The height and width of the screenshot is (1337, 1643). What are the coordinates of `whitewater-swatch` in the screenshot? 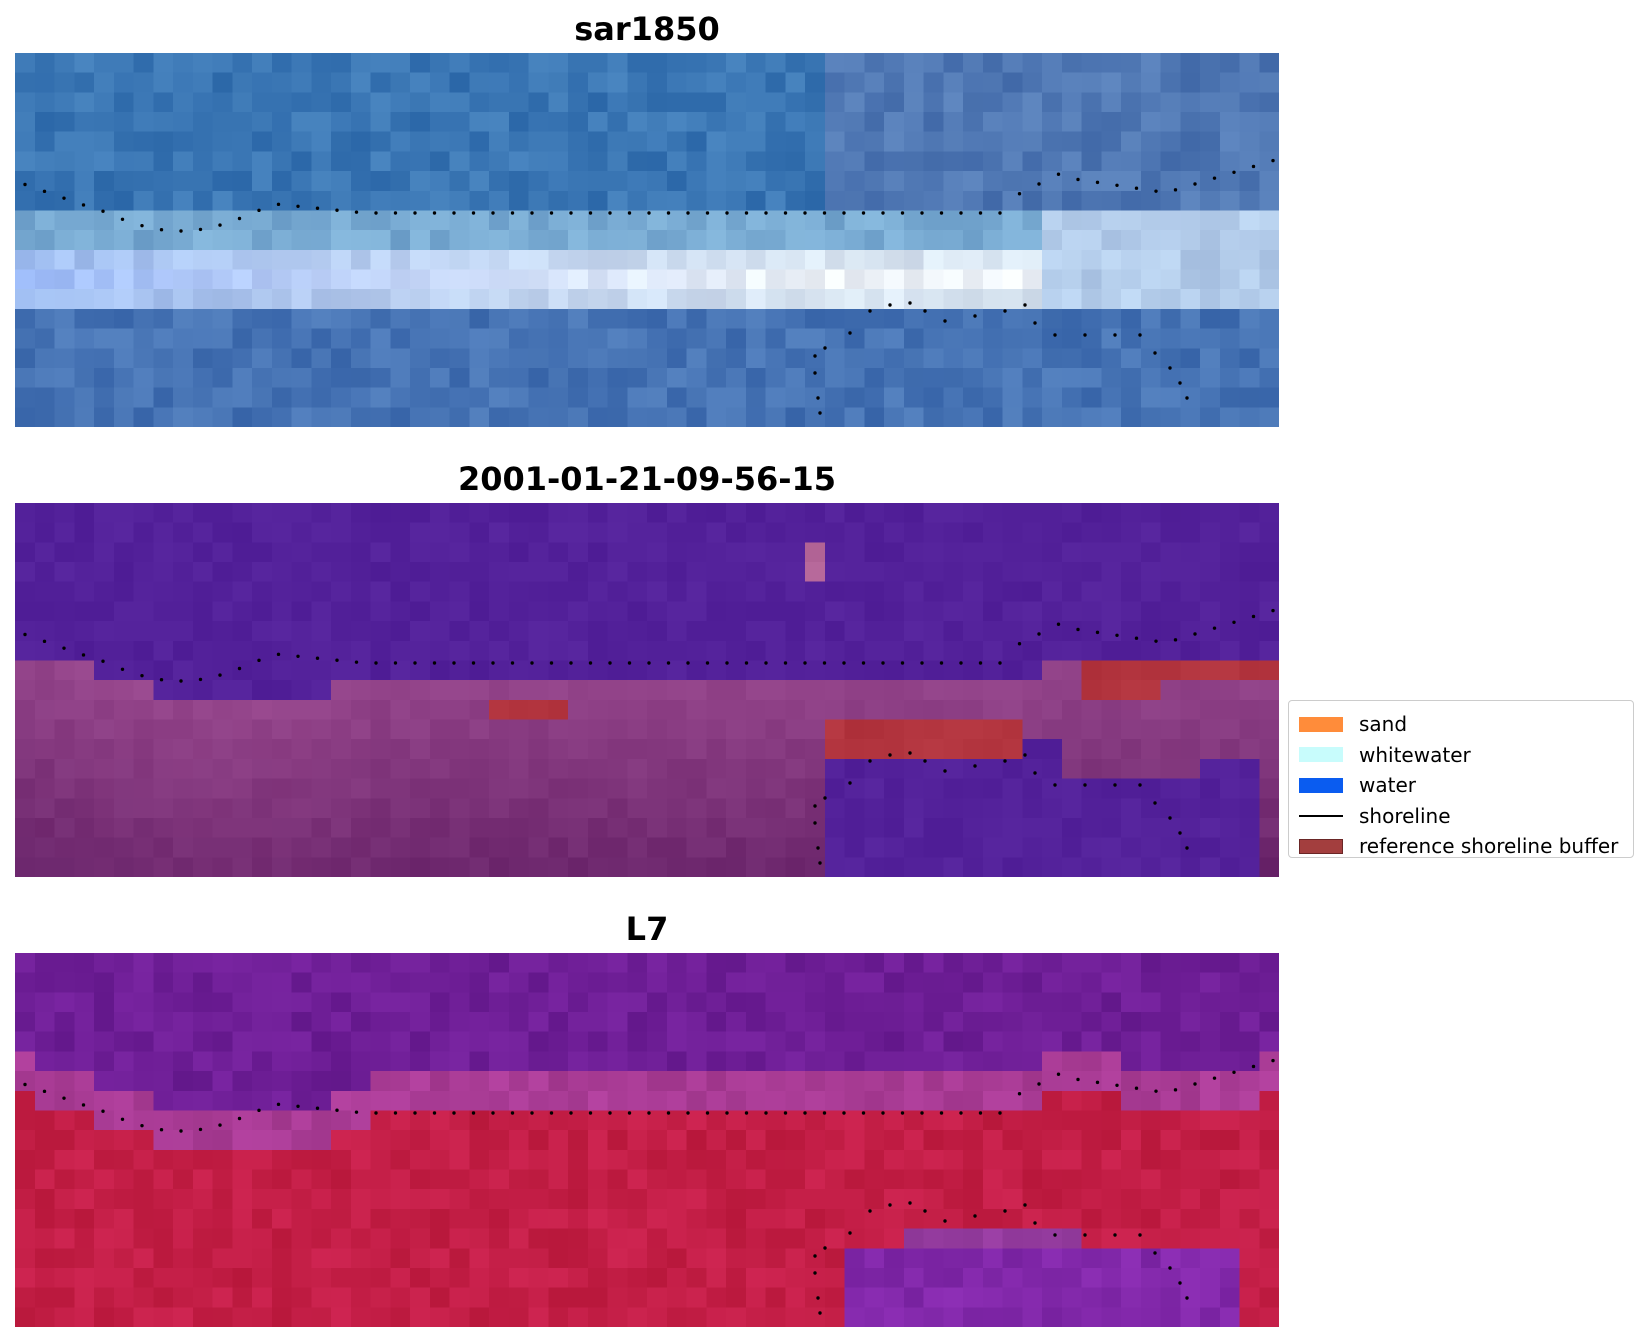 It's located at (1321, 755).